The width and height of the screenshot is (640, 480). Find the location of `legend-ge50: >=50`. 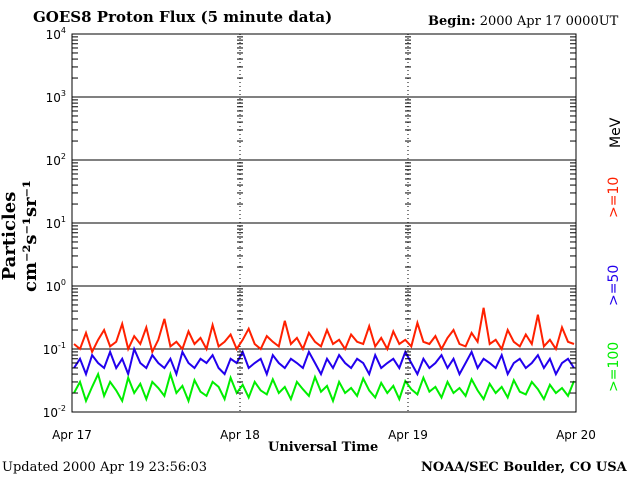

legend-ge50: >=50 is located at coordinates (614, 285).